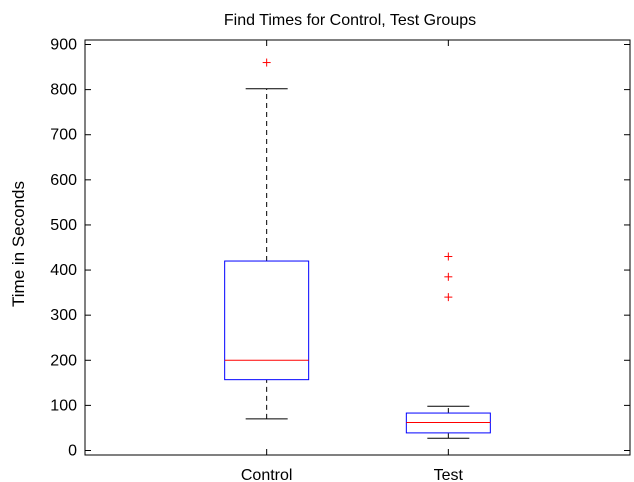 Image resolution: width=634 pixels, height=482 pixels. What do you see at coordinates (63, 270) in the screenshot?
I see `y-tick-label: 400` at bounding box center [63, 270].